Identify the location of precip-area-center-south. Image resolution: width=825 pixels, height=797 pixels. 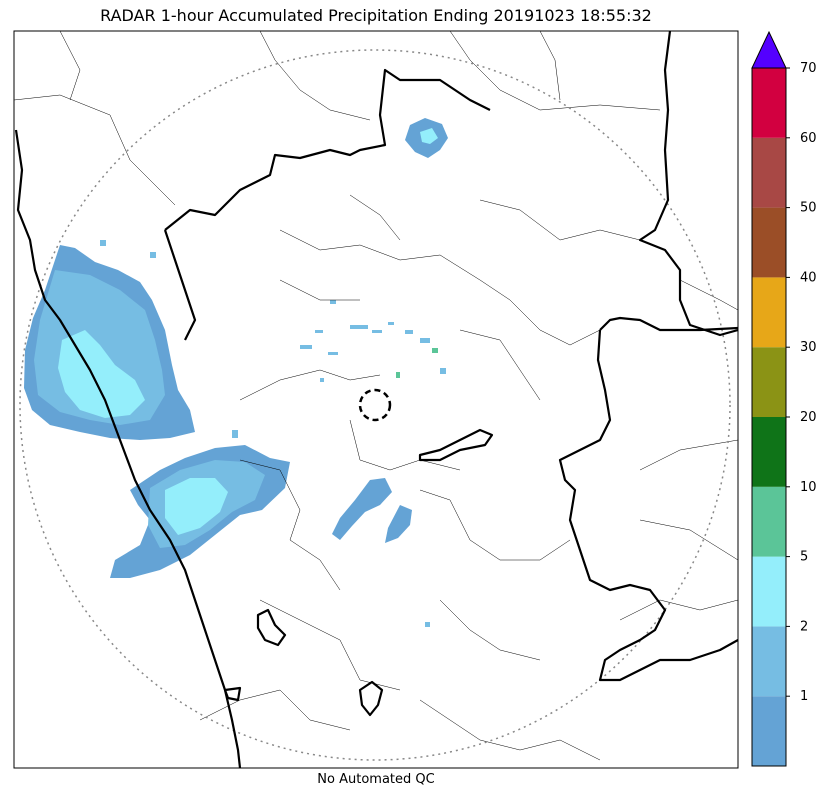
(362, 509).